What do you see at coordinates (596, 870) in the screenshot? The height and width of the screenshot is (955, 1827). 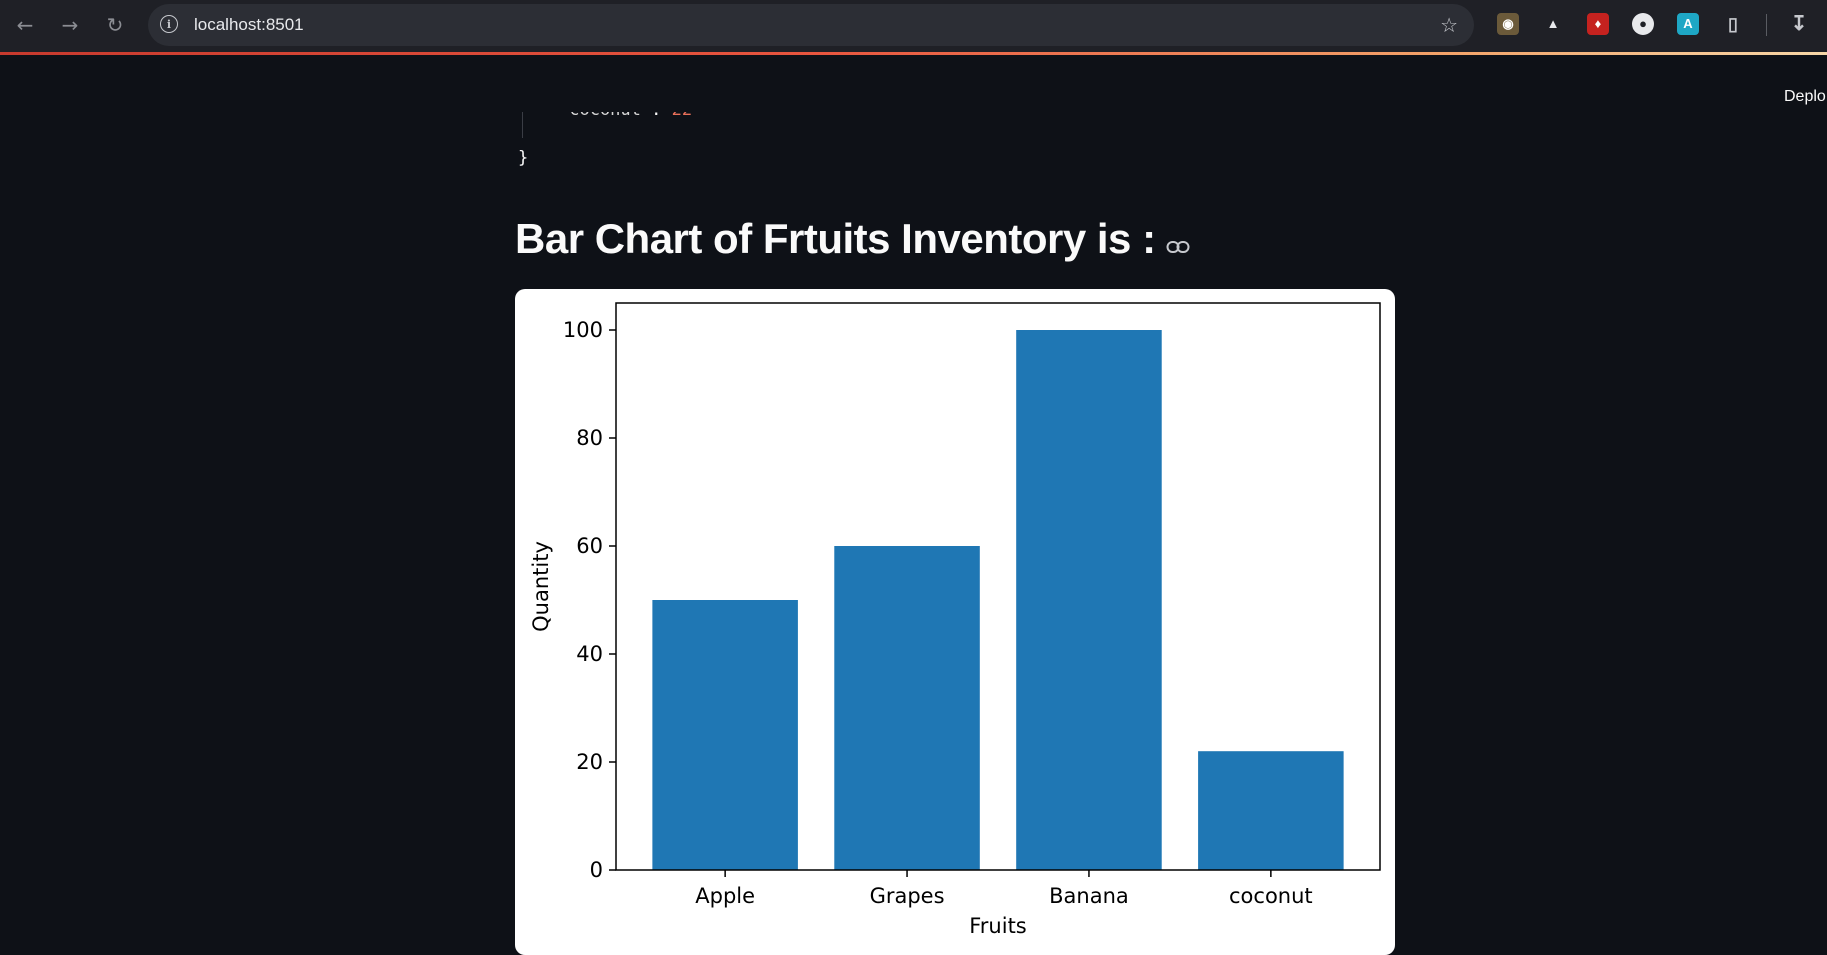 I see `y-tick-label: 0` at bounding box center [596, 870].